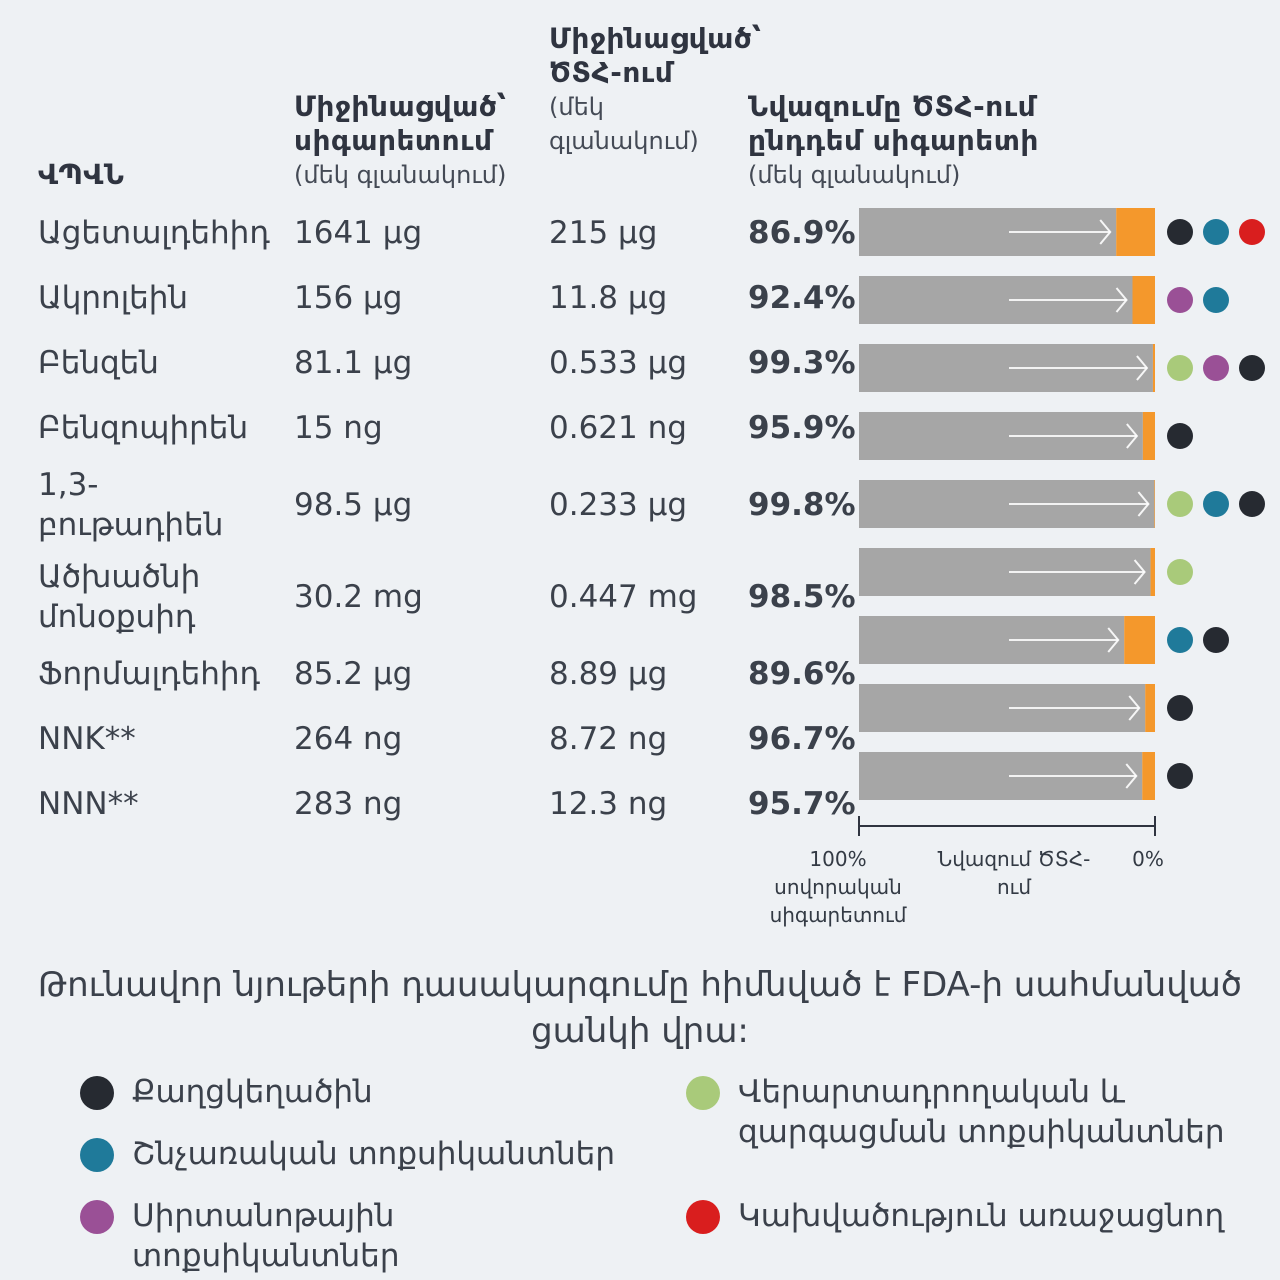 The width and height of the screenshot is (1280, 1280). Describe the element at coordinates (618, 505) in the screenshot. I see `row-htp-value: 0.233 µg` at that location.